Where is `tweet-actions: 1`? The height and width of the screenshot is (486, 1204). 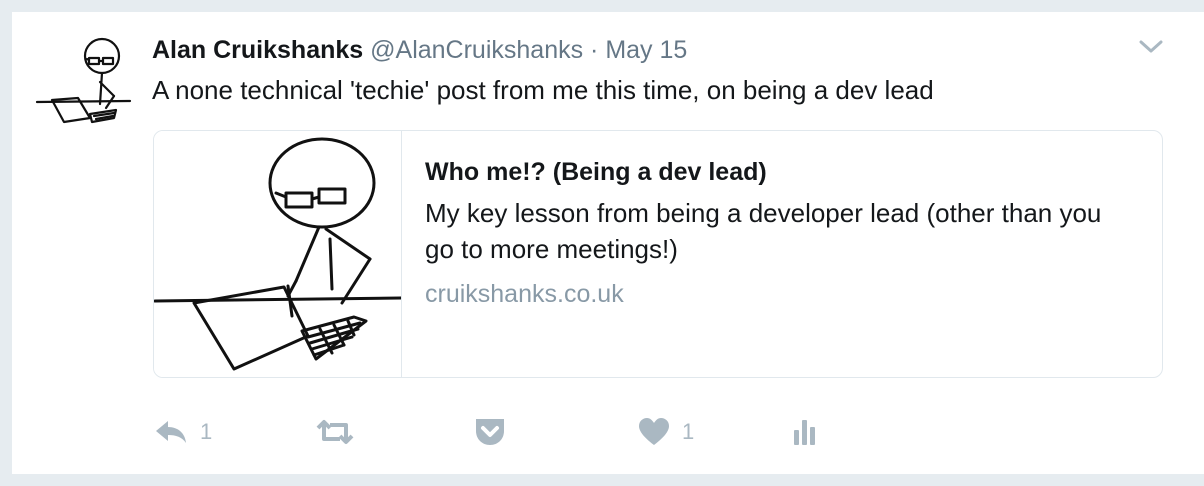
tweet-actions: 1 is located at coordinates (502, 432).